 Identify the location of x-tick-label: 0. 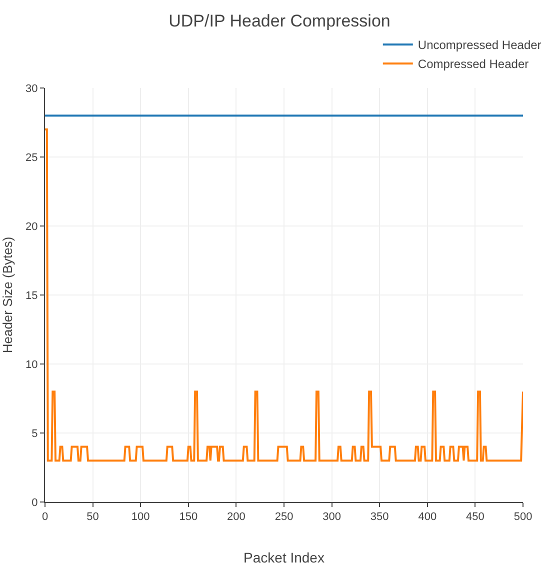
(45, 517).